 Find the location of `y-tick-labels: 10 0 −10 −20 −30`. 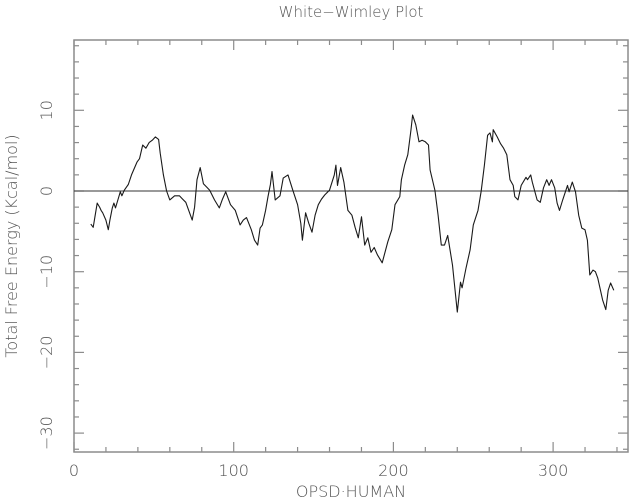

y-tick-labels: 10 0 −10 −20 −30 is located at coordinates (46, 275).